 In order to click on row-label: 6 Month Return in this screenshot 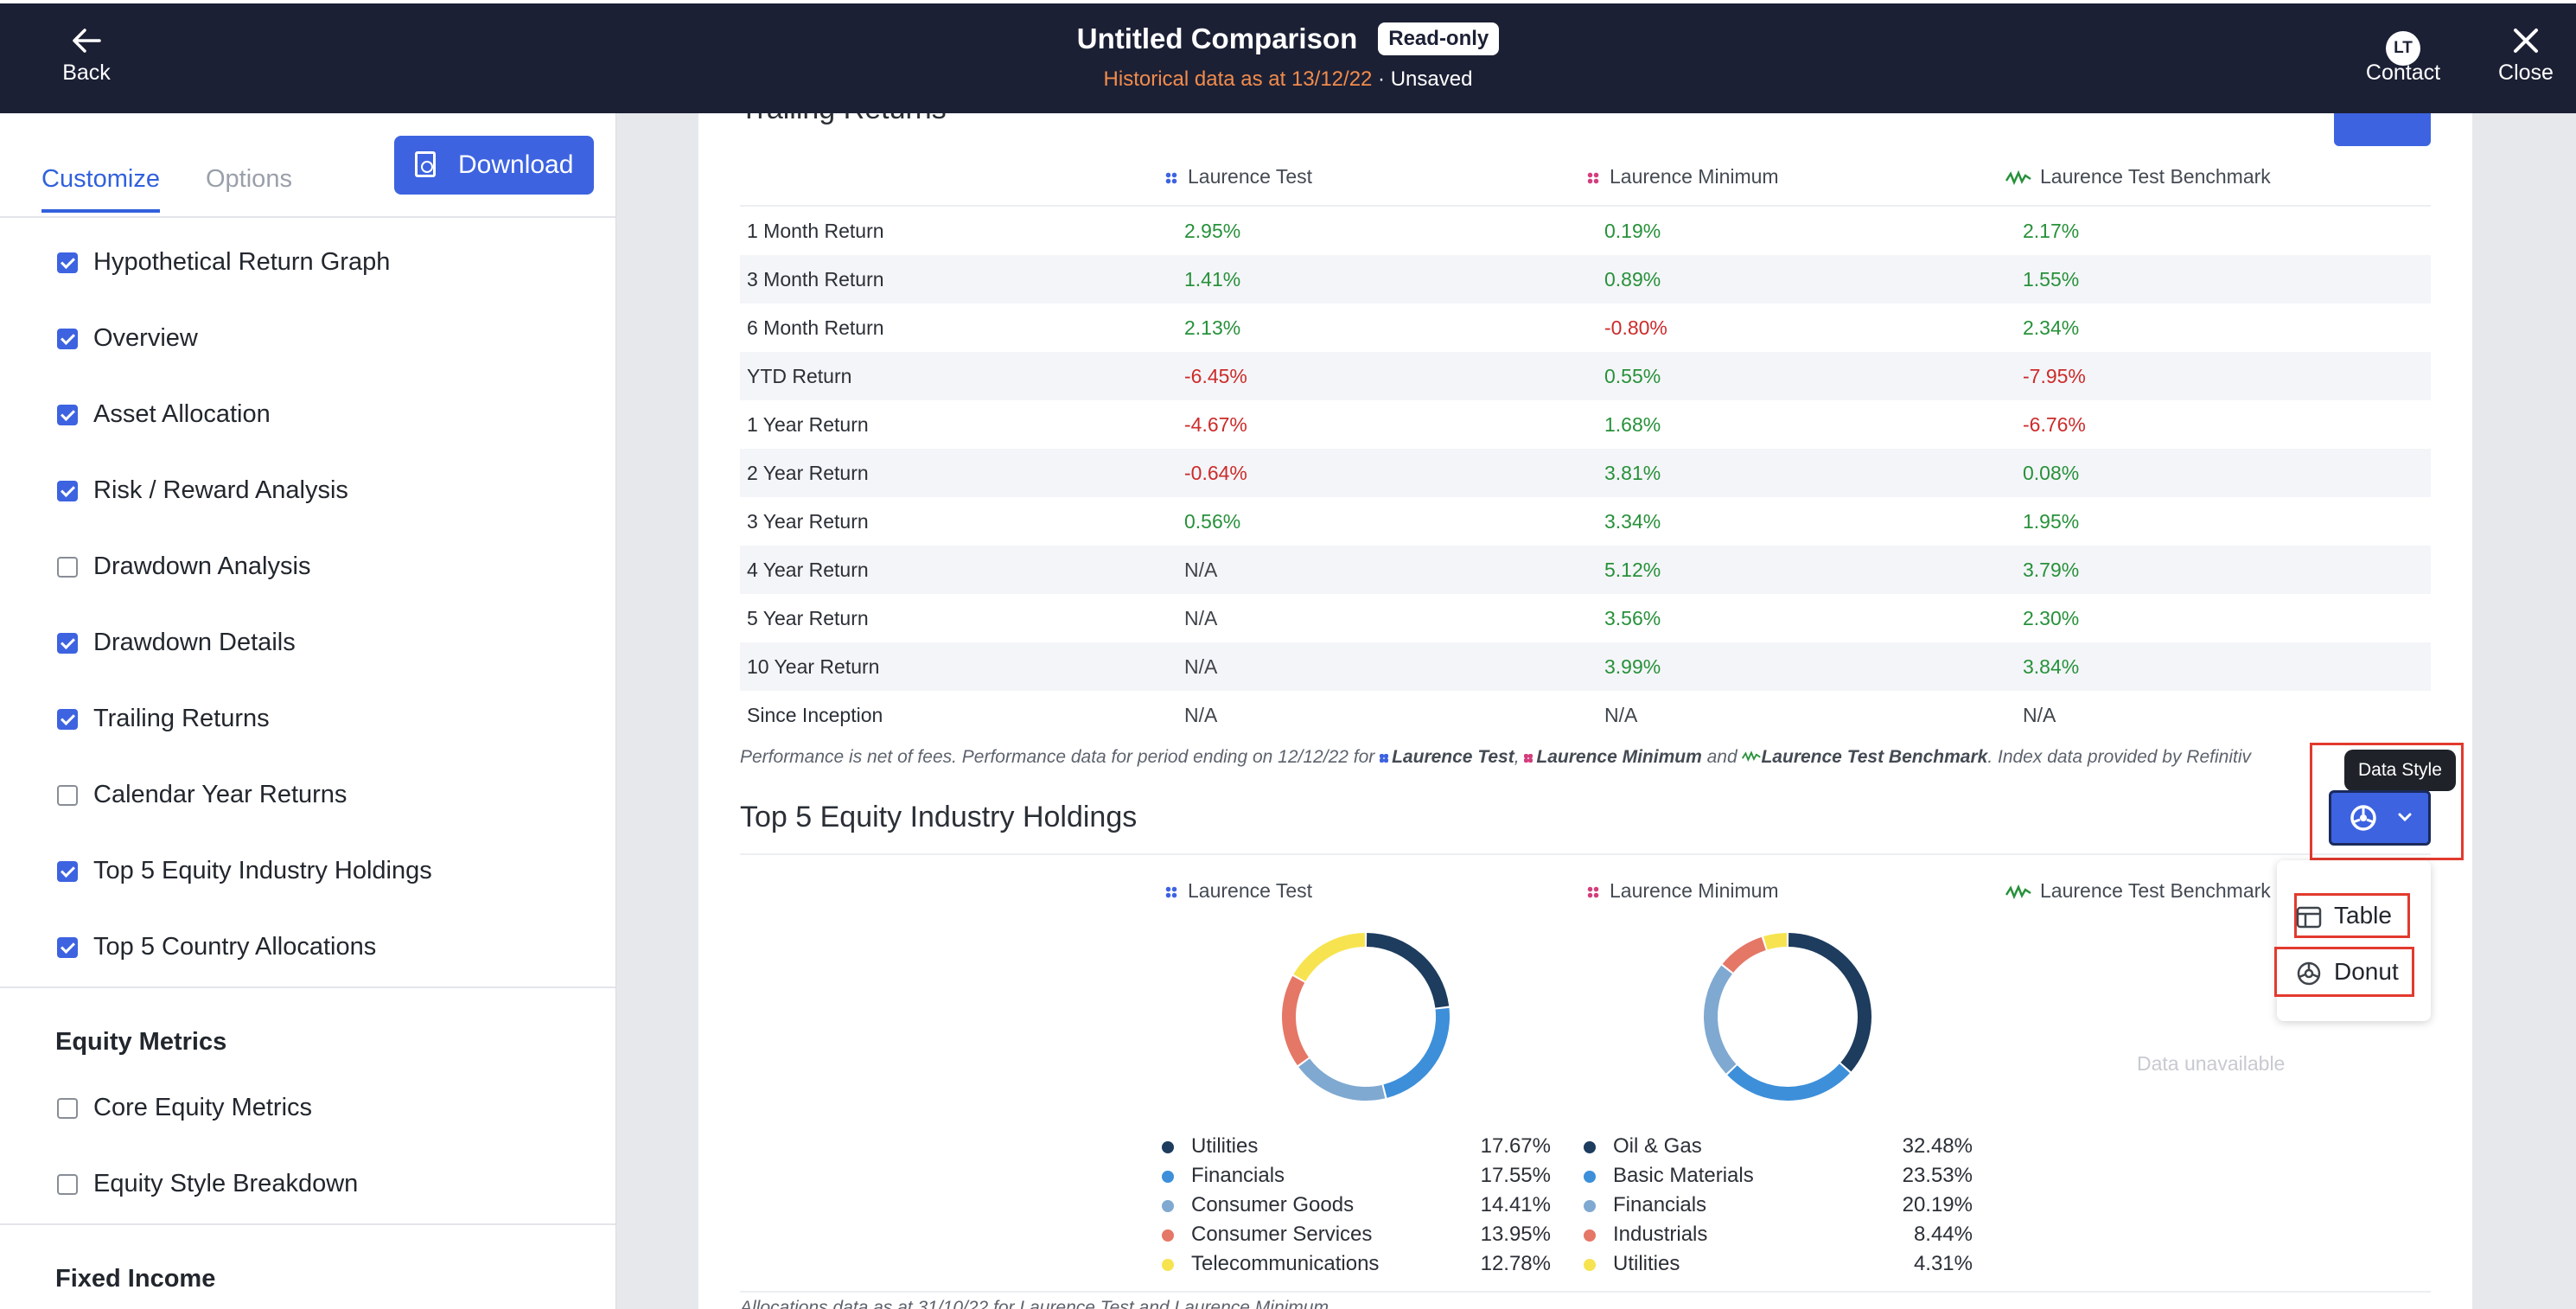, I will do `click(815, 327)`.